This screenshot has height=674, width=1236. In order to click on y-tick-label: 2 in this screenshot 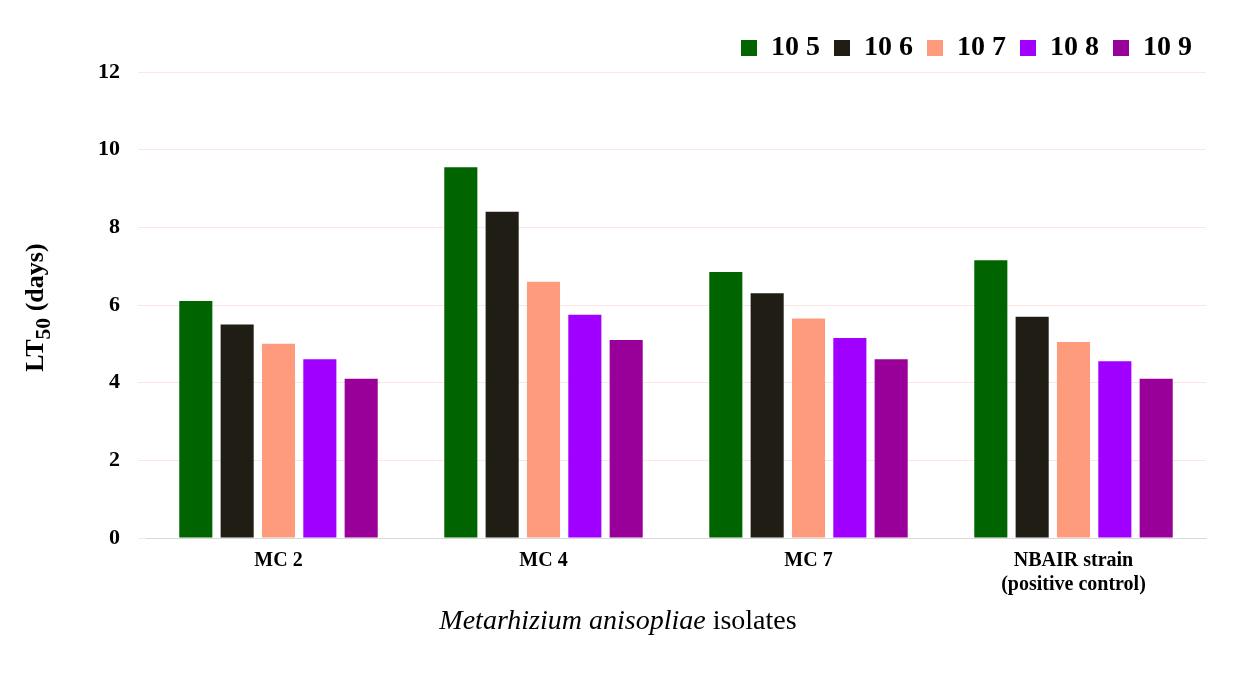, I will do `click(114, 459)`.